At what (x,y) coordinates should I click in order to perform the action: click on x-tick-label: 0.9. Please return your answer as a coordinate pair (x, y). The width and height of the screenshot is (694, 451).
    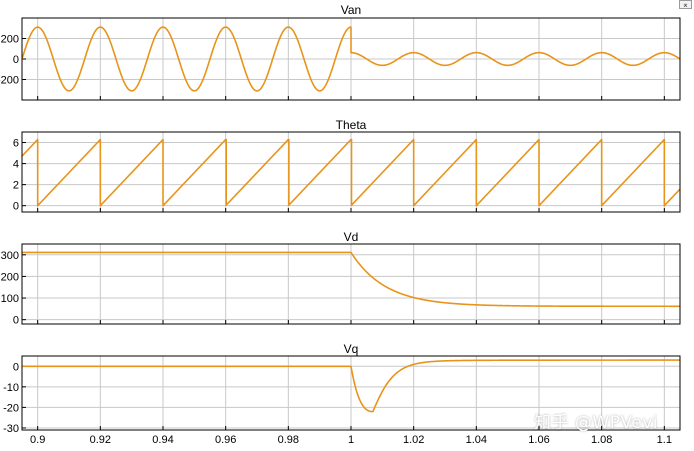
    Looking at the image, I should click on (37, 440).